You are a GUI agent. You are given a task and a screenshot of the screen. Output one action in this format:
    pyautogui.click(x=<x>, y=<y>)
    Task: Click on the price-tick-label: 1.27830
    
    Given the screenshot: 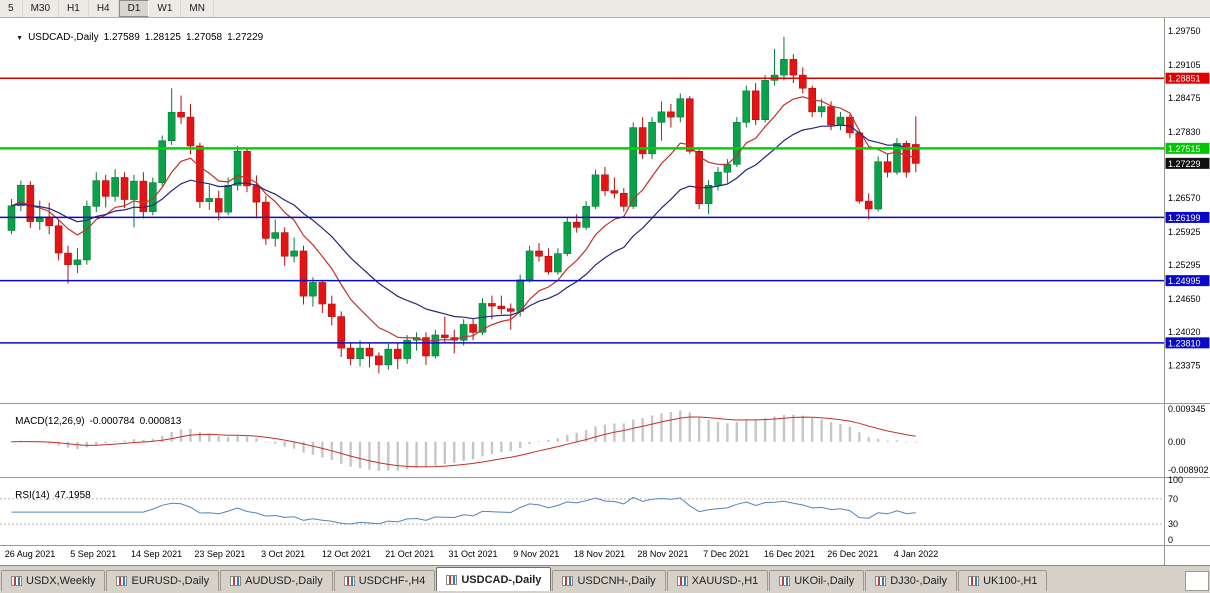 What is the action you would take?
    pyautogui.click(x=1184, y=132)
    